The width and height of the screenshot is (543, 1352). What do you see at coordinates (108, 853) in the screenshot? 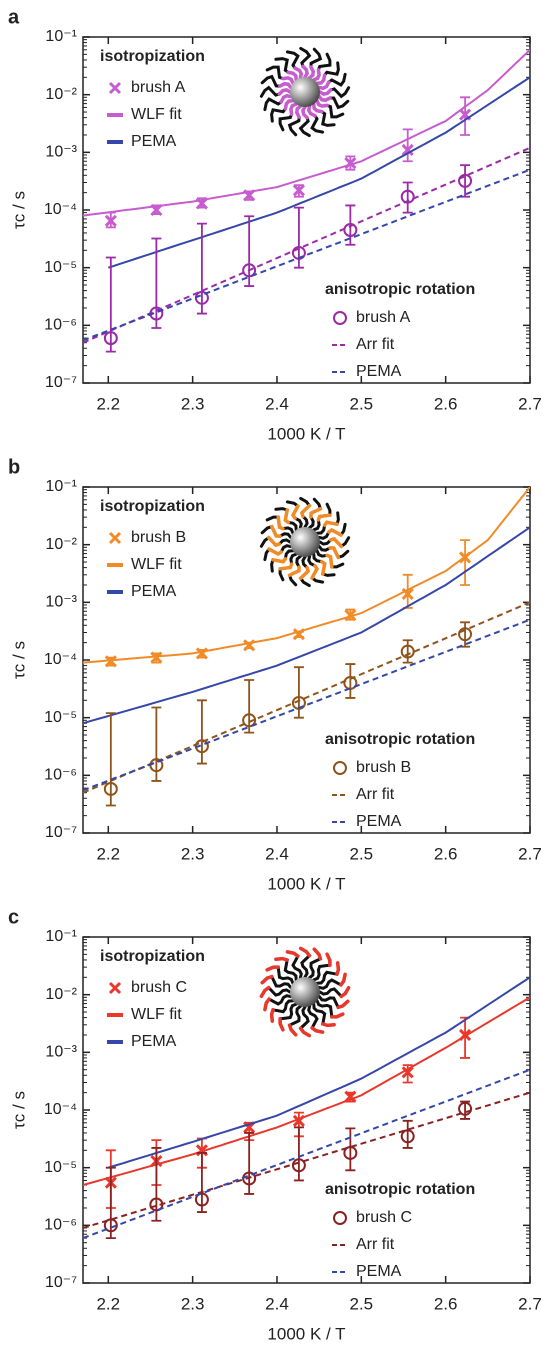
I see `x-tick-label: 2.2` at bounding box center [108, 853].